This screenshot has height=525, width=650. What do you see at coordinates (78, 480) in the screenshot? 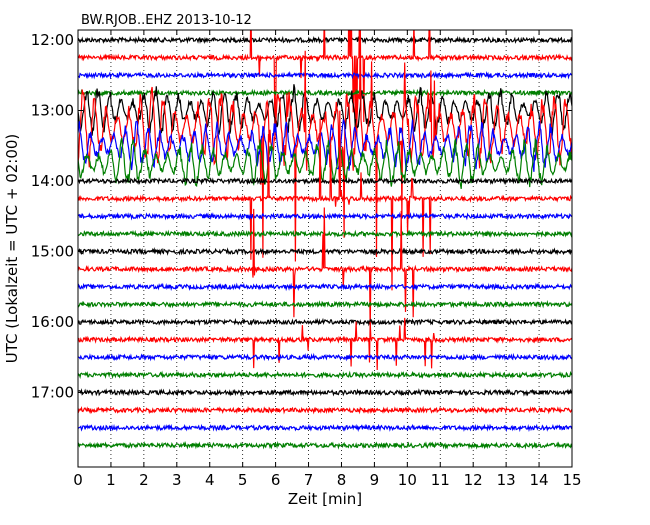
I see `x-tick-label-0: 0` at bounding box center [78, 480].